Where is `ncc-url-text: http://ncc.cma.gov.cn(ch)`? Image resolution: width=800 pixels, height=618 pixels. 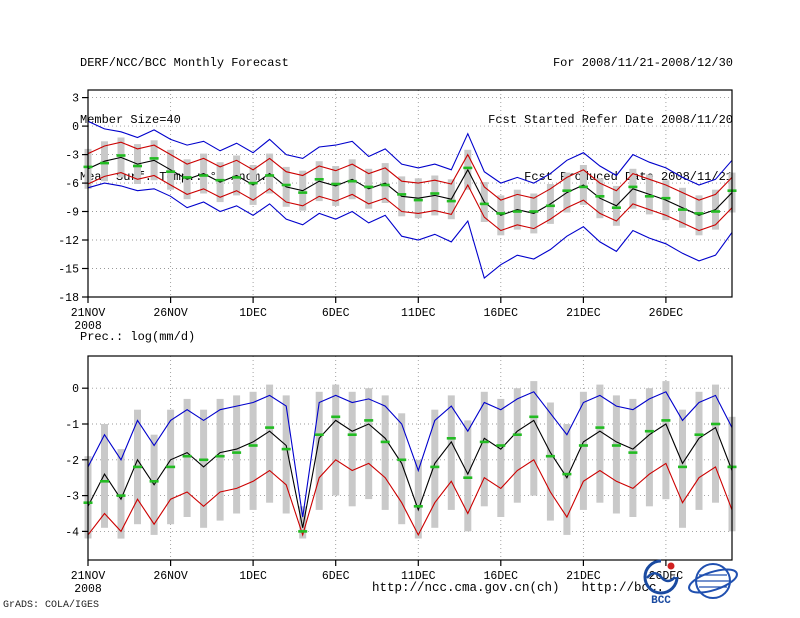
ncc-url-text: http://ncc.cma.gov.cn(ch) is located at coordinates (466, 588).